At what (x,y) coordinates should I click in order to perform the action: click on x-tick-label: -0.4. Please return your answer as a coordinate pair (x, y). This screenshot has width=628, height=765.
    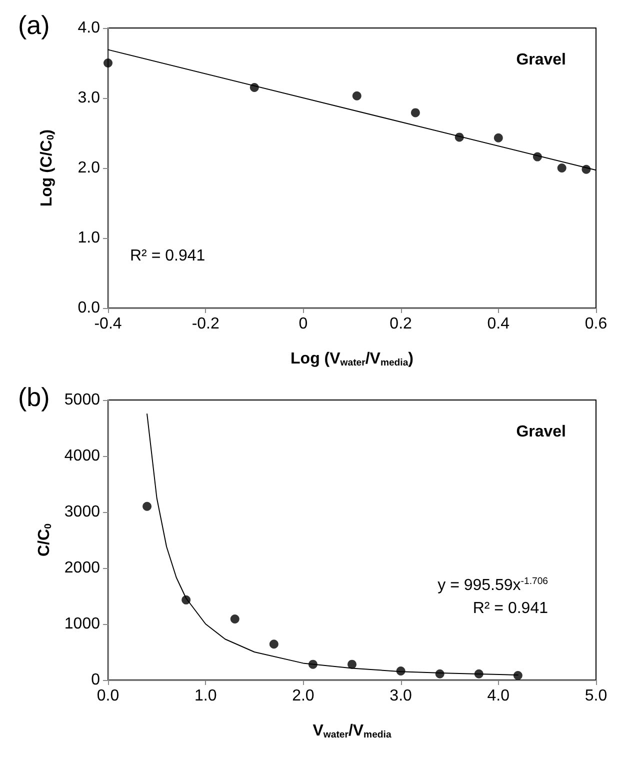
    Looking at the image, I should click on (108, 324).